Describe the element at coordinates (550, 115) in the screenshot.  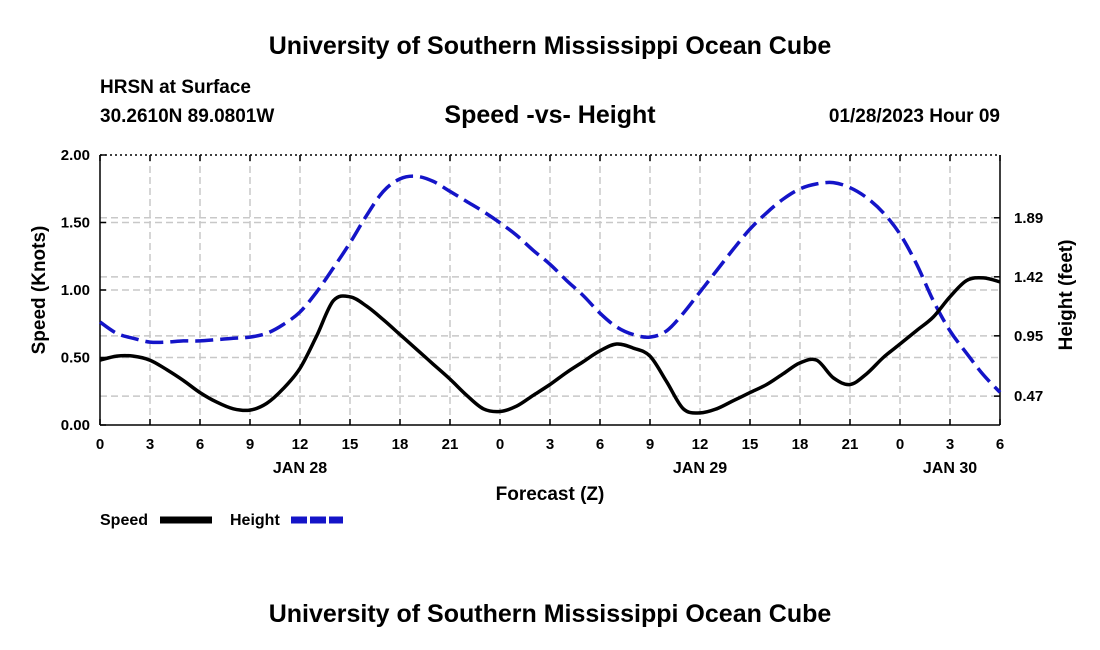
I see `chart-subtitle: Speed -vs- Height` at that location.